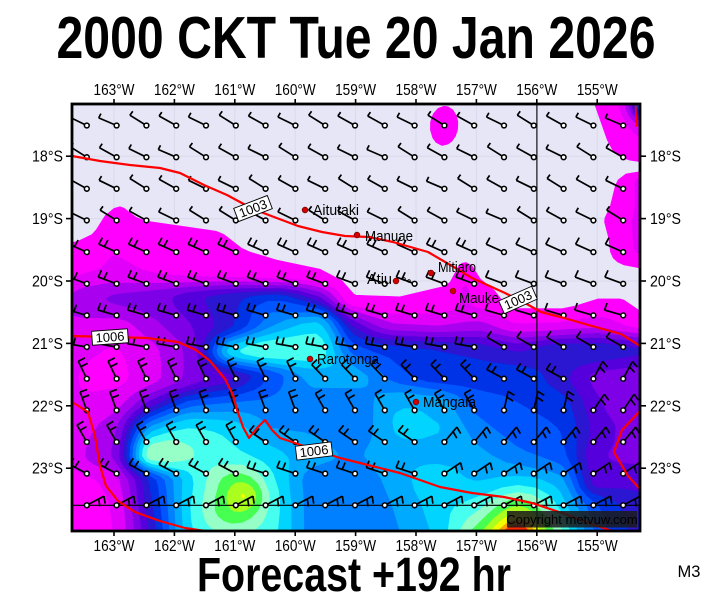  What do you see at coordinates (450, 403) in the screenshot?
I see `svg-text: Mangaia` at bounding box center [450, 403].